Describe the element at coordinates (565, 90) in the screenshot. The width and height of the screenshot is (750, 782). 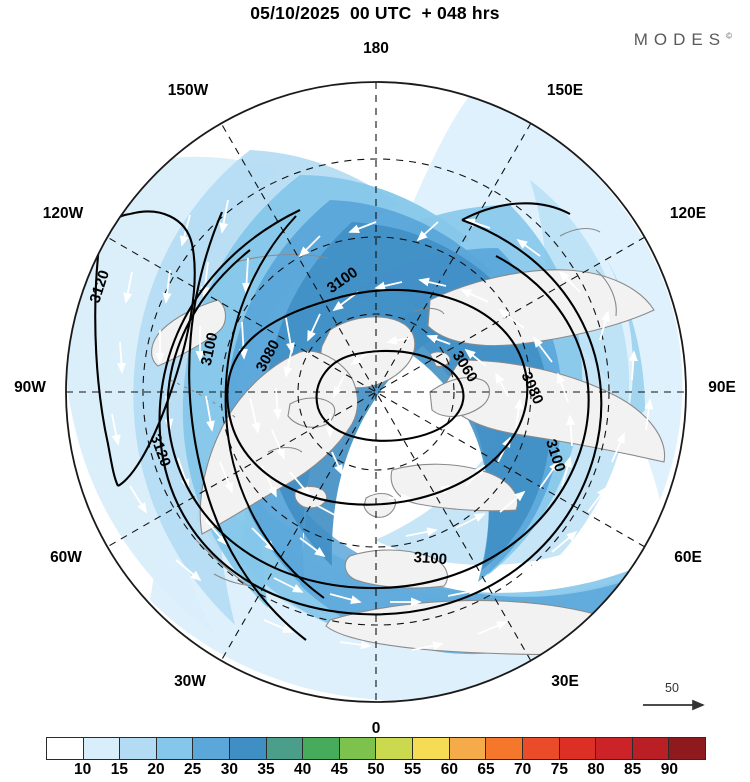
I see `lon-label-150e: 150E` at that location.